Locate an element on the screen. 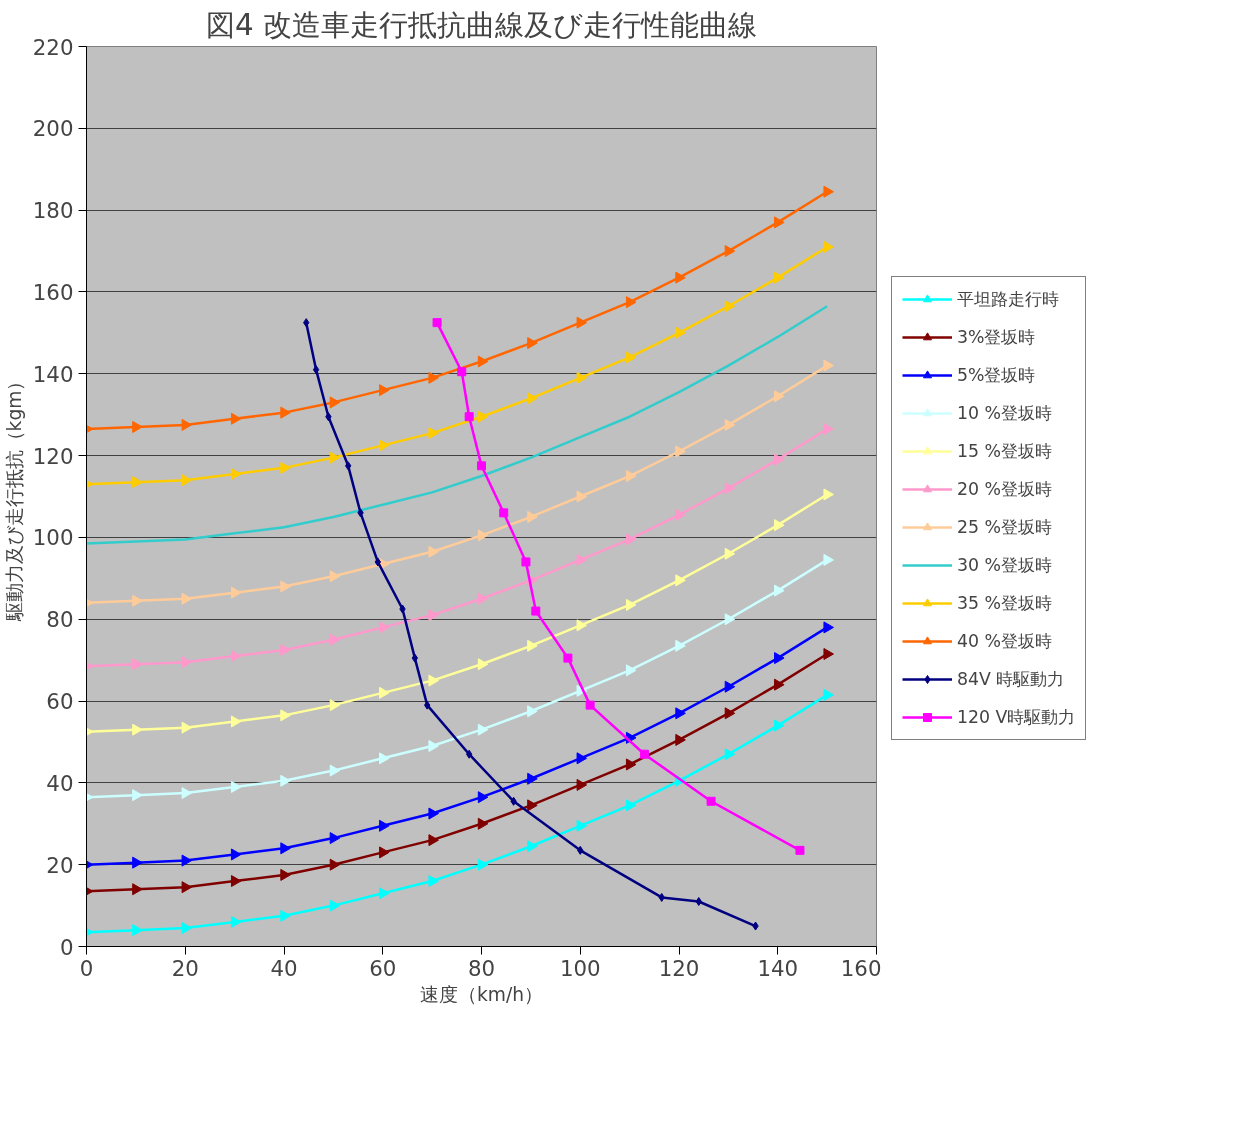 This screenshot has height=1126, width=1249. y-tick-label: 220 is located at coordinates (53, 47).